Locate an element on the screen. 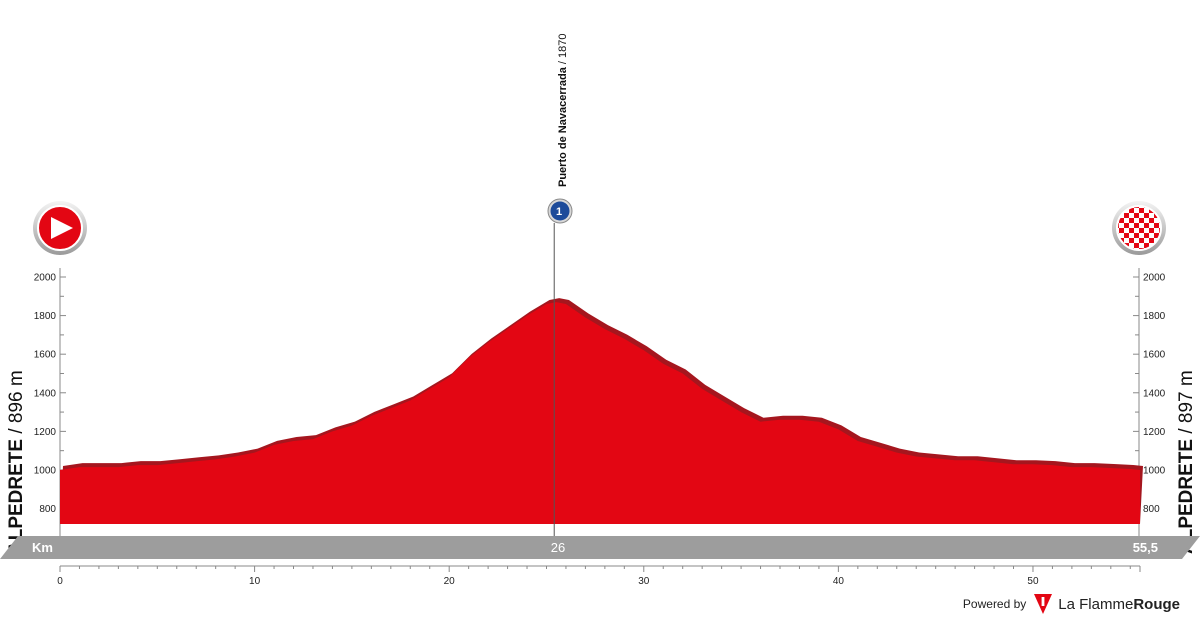 Image resolution: width=1200 pixels, height=620 pixels. km-axis-tick-label: 0 is located at coordinates (60, 581).